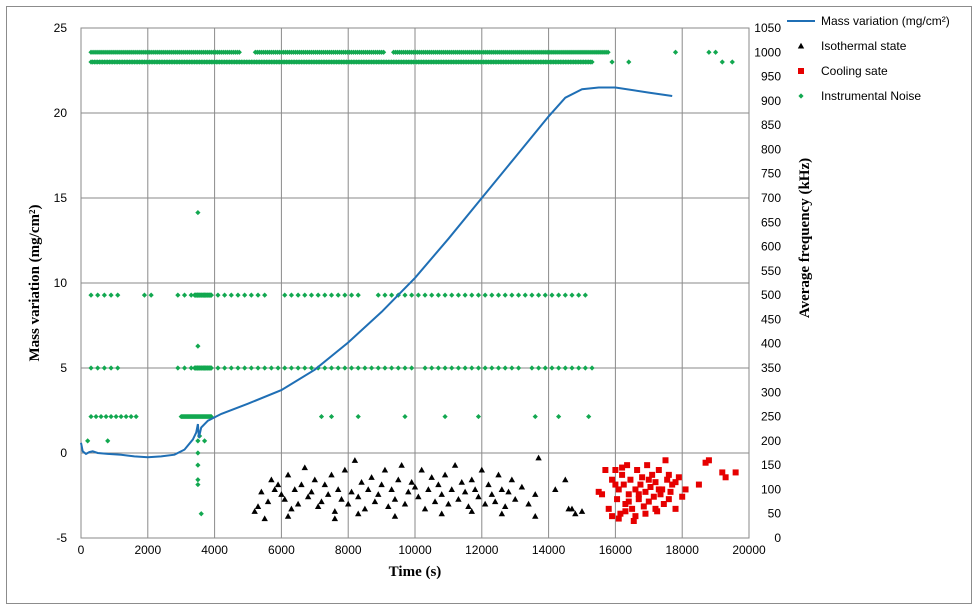 The height and width of the screenshot is (608, 976). I want to click on y-right-tick-label: 200, so click(771, 441).